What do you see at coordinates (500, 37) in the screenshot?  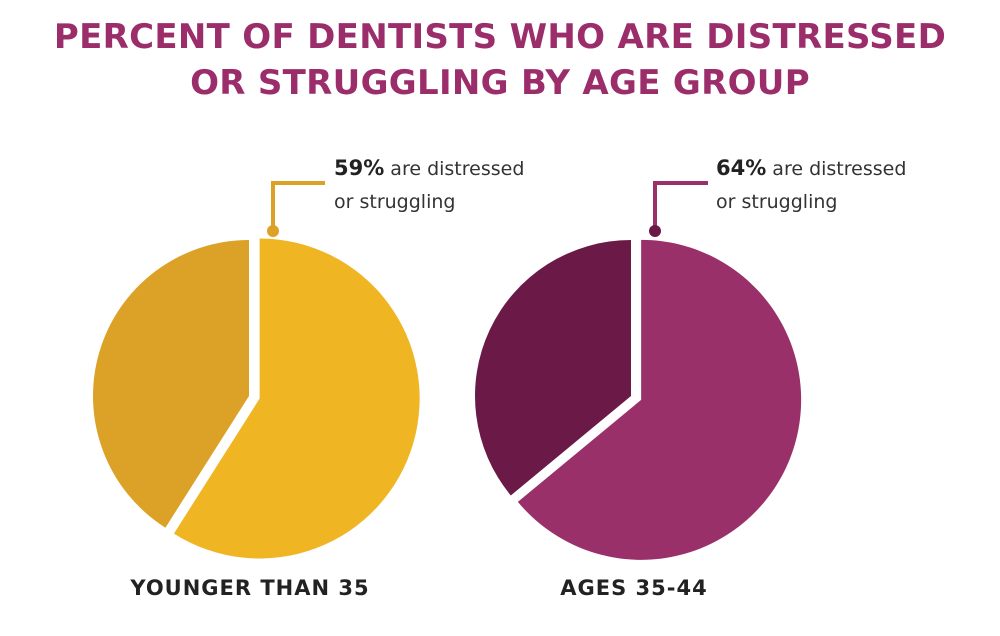 I see `chart-title-line1: PERCENT OF DENTISTS WHO ARE DISTRESSED` at bounding box center [500, 37].